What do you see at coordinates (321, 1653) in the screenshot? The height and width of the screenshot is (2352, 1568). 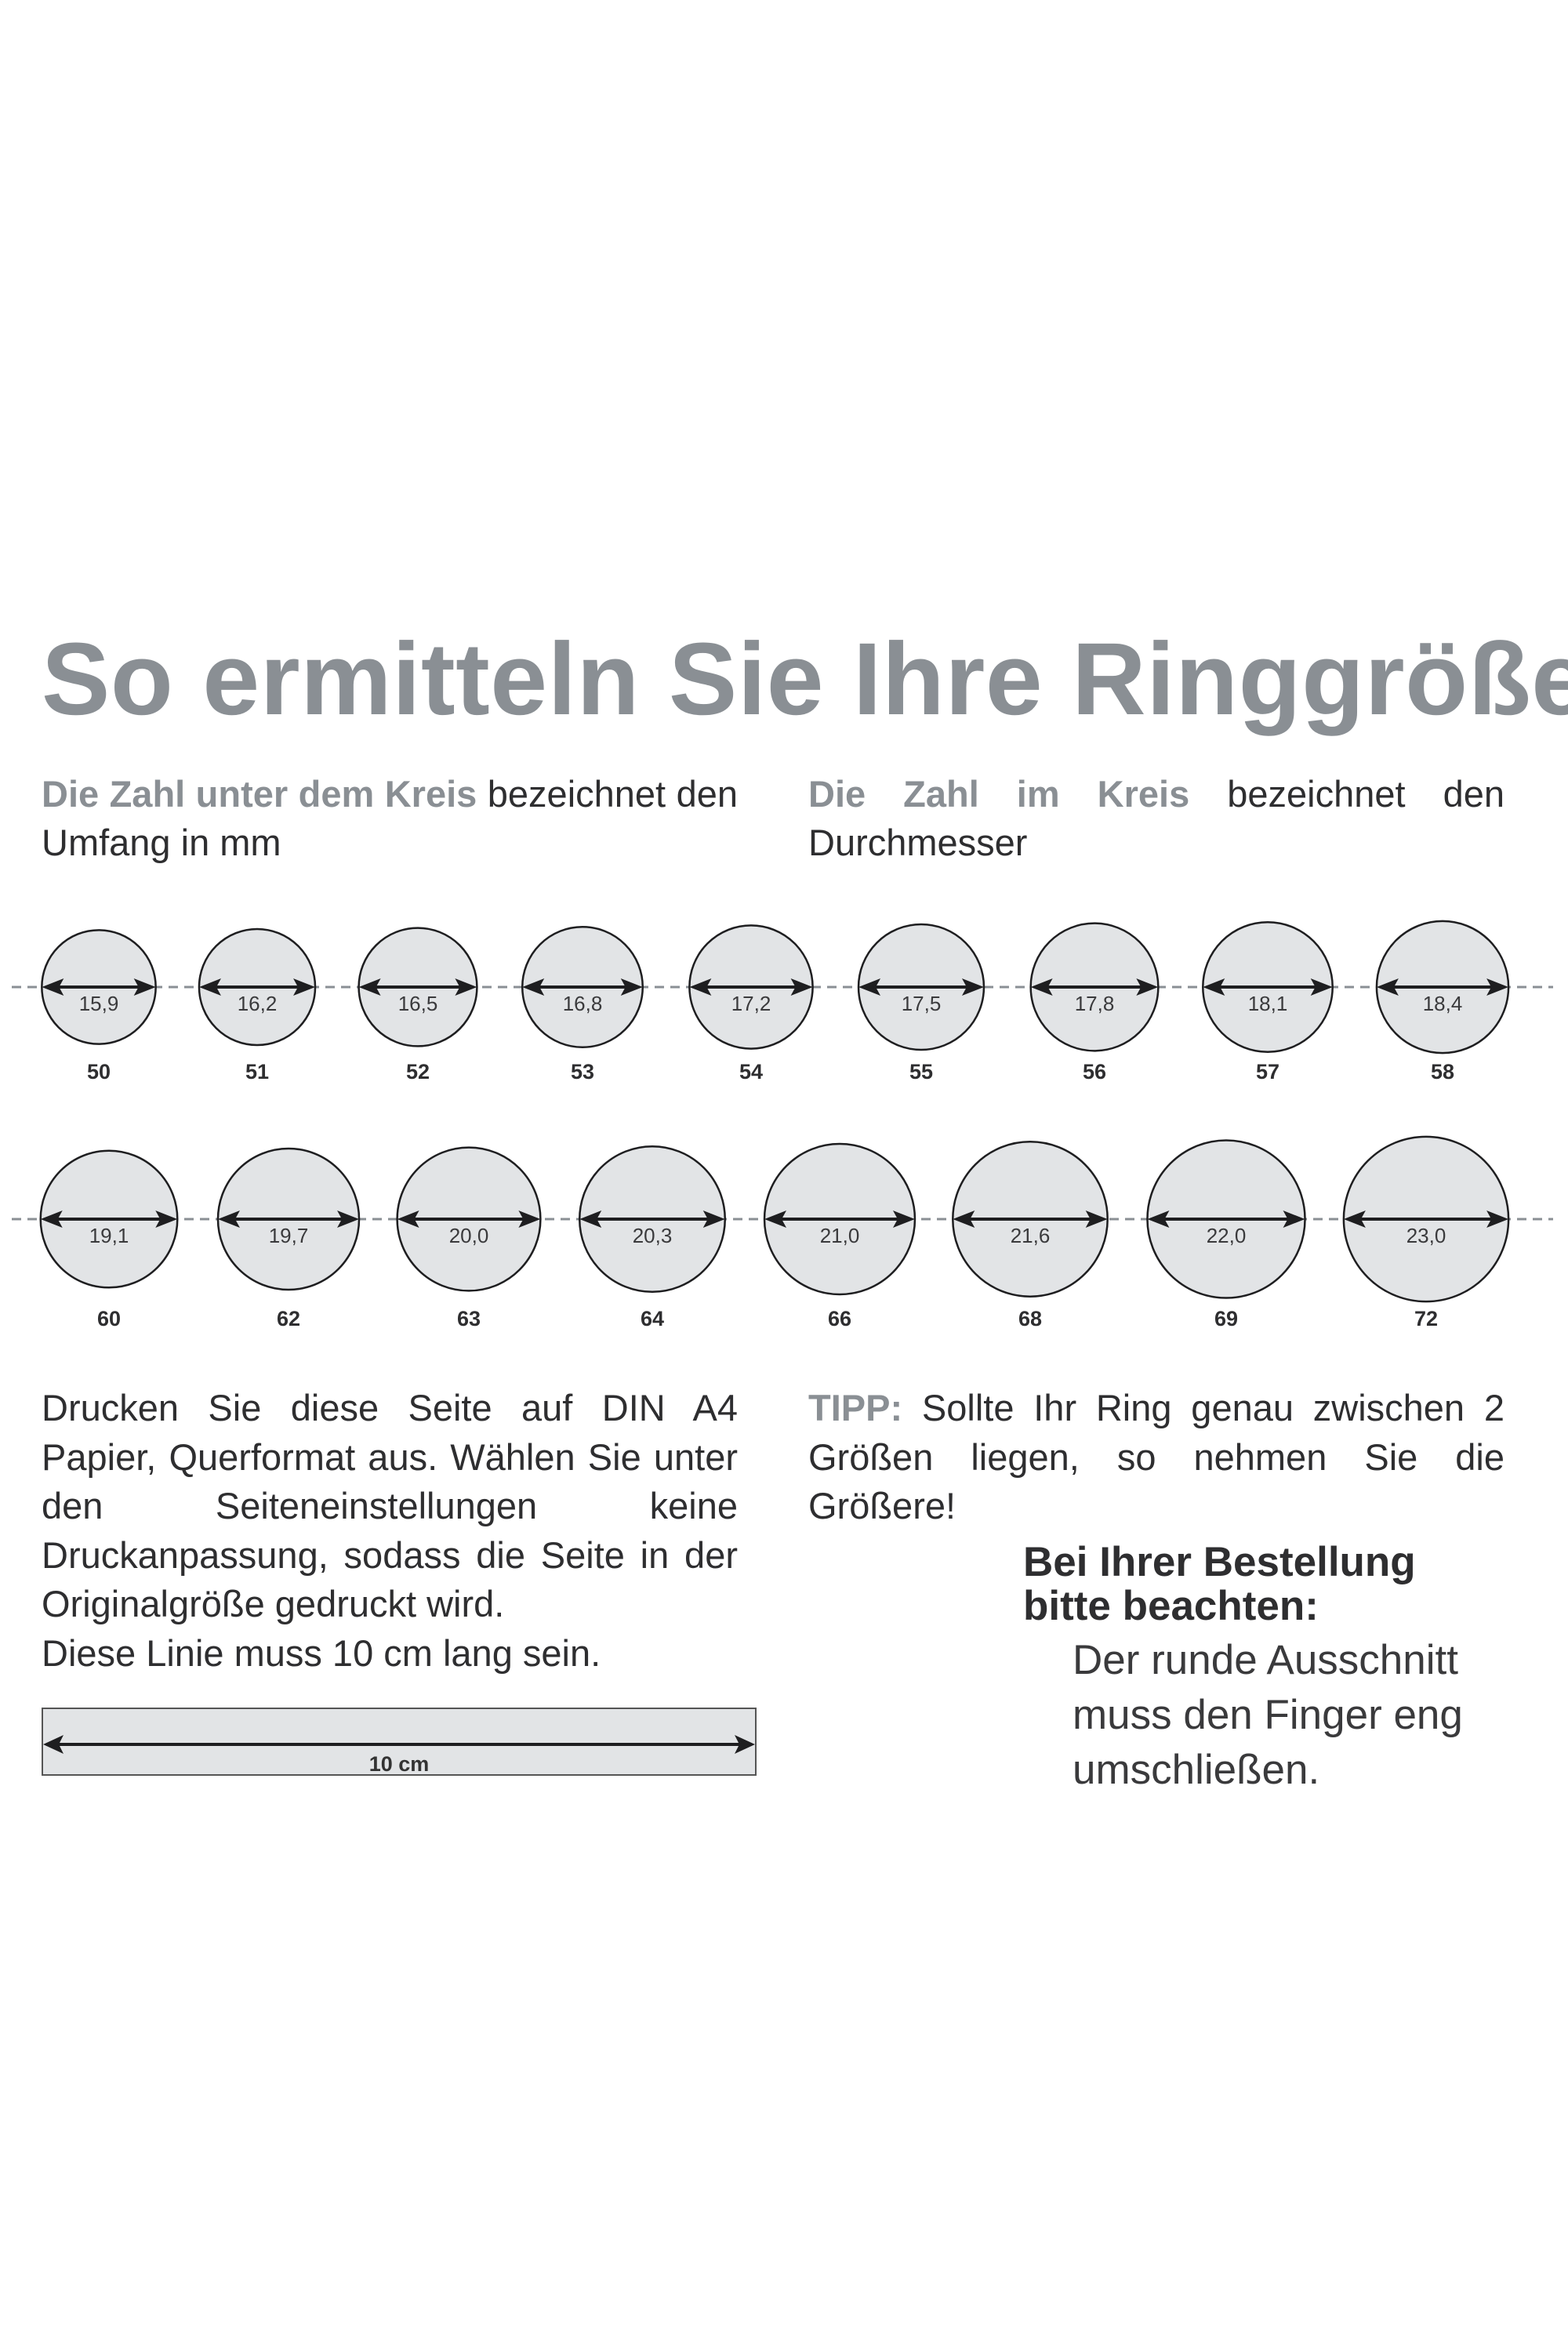 I see `print-instructions-last: Diese Linie muss 10 cm lang sein.` at bounding box center [321, 1653].